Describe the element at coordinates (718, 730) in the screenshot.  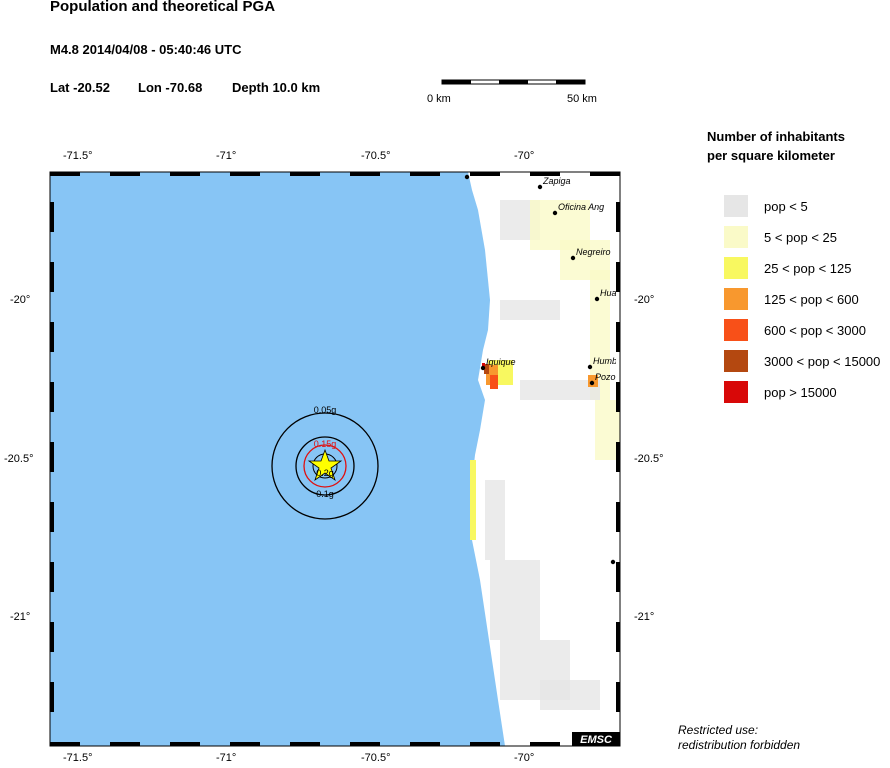
I see `footer-restricted: Restricted use:` at that location.